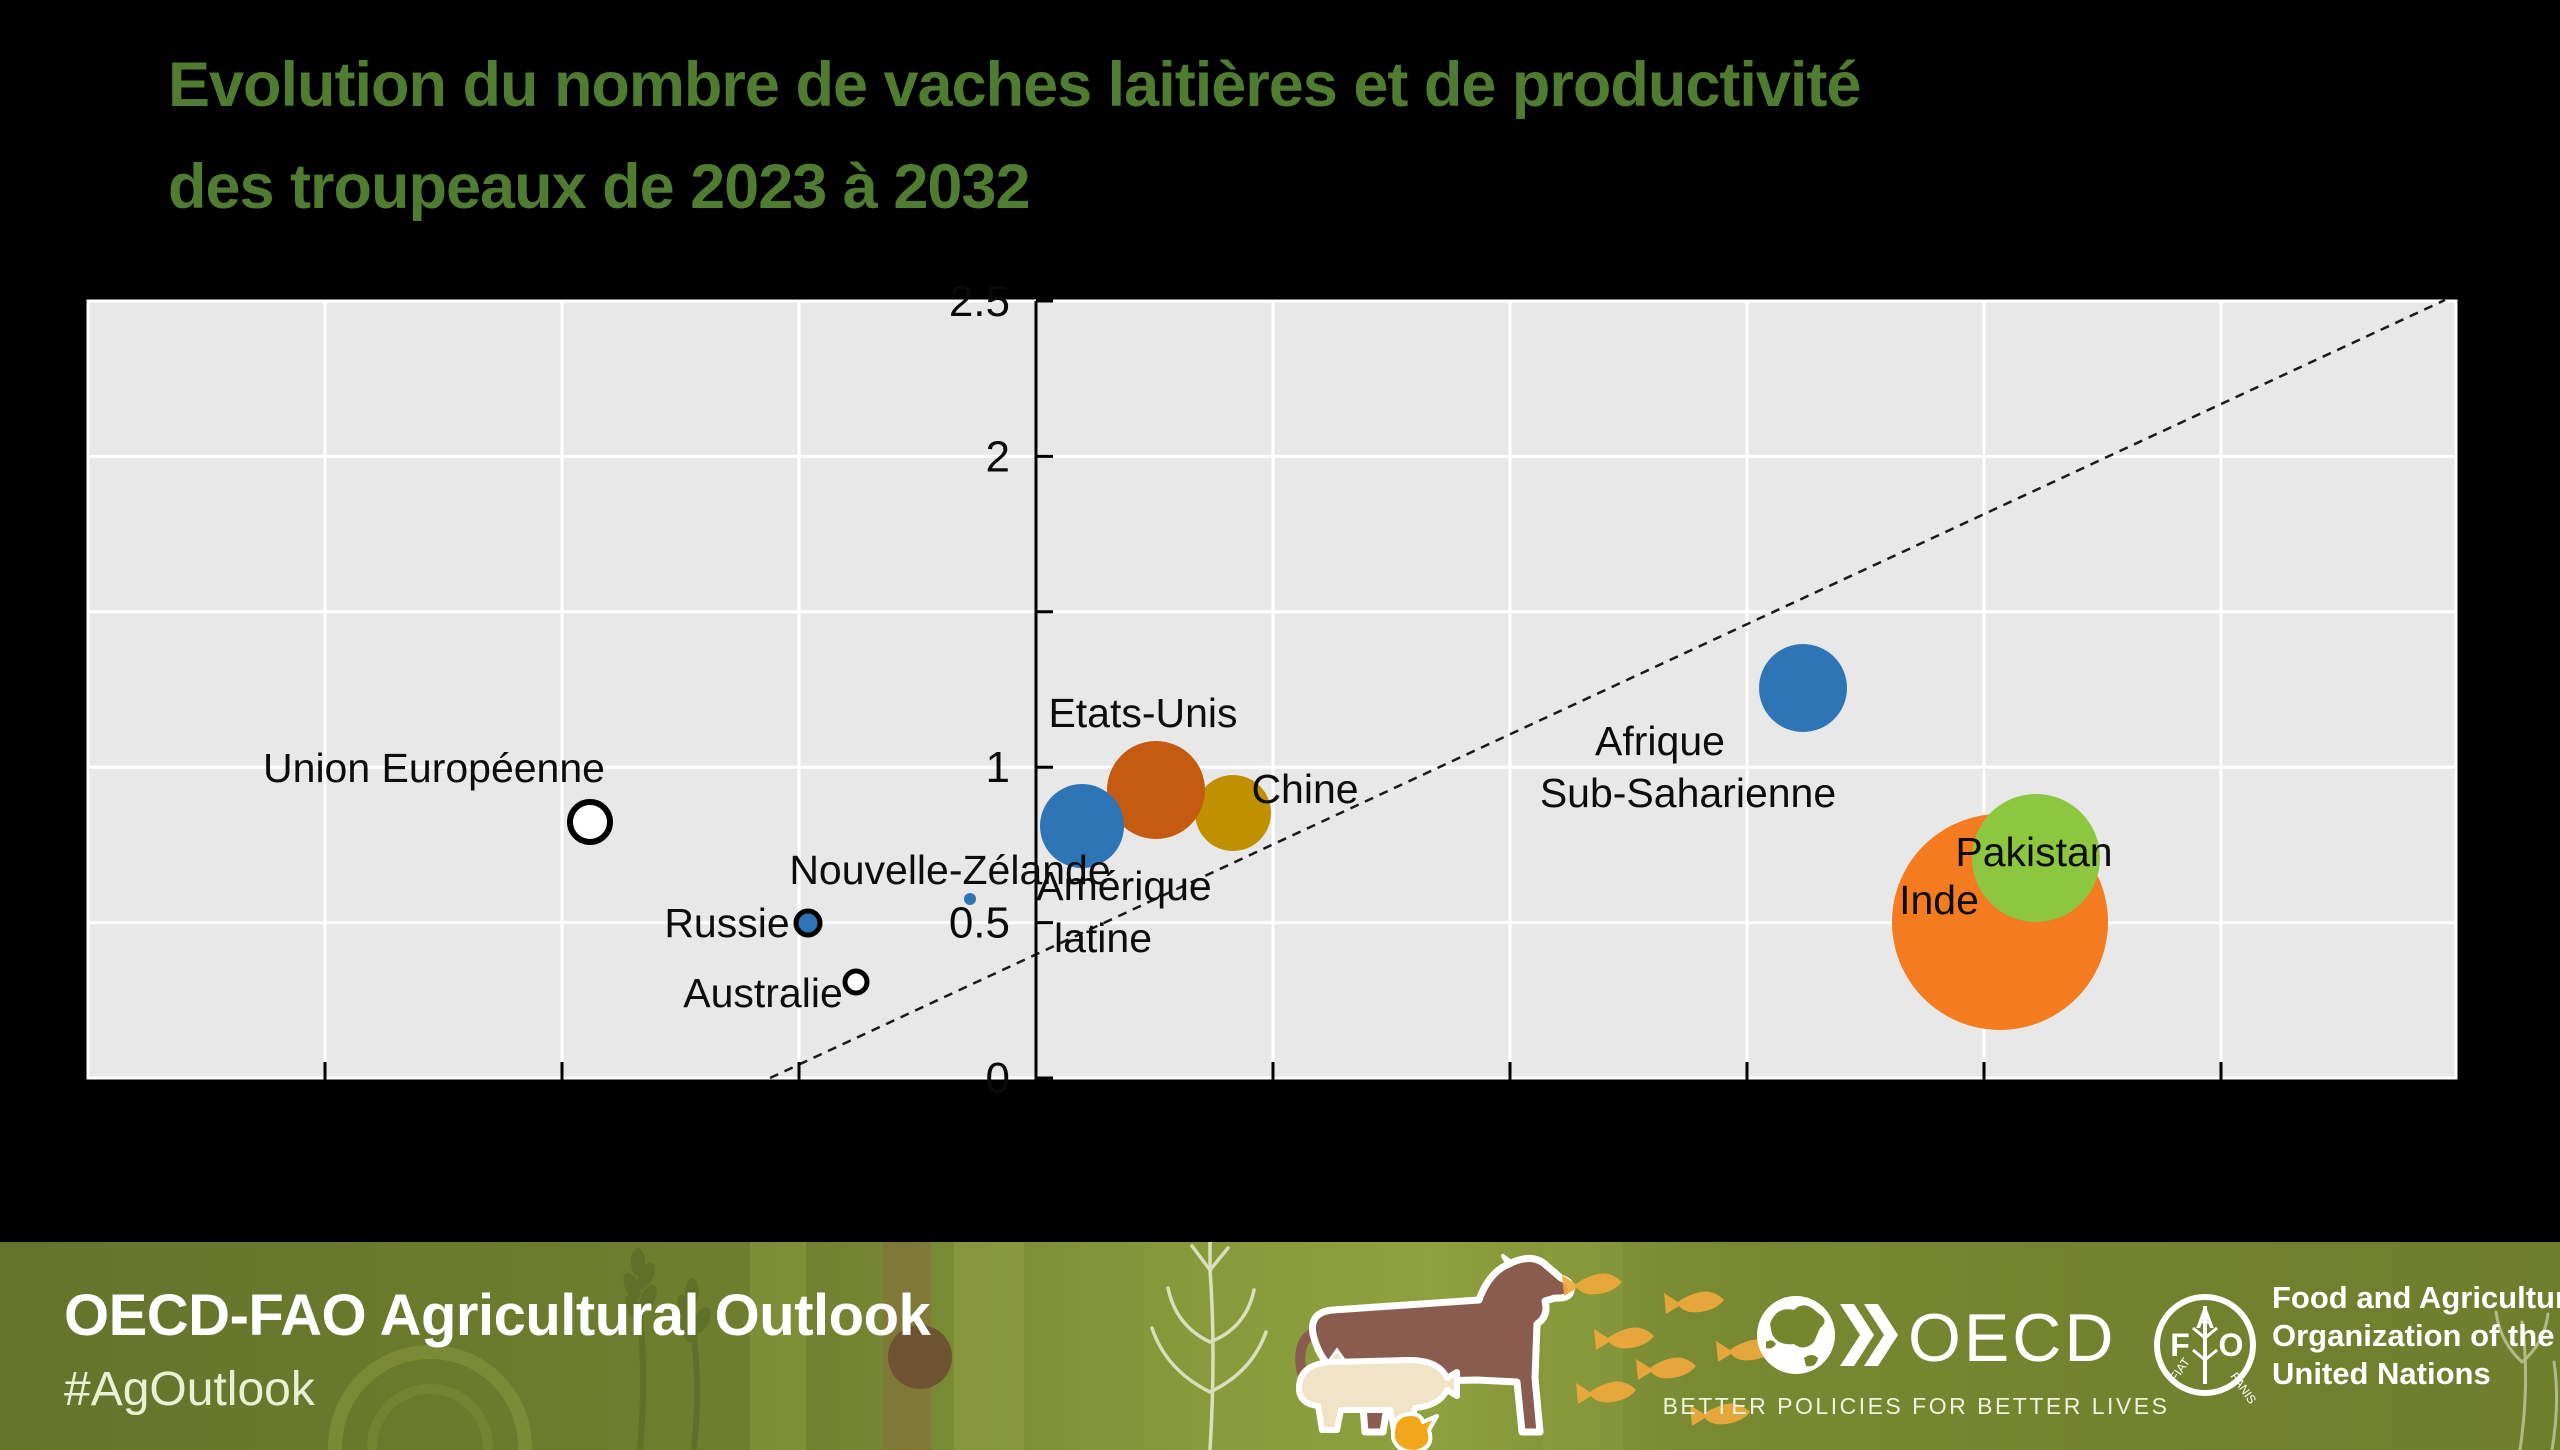 The height and width of the screenshot is (1450, 2560). Describe the element at coordinates (189, 1389) in the screenshot. I see `footer-hashtag: #AgOutlook` at that location.